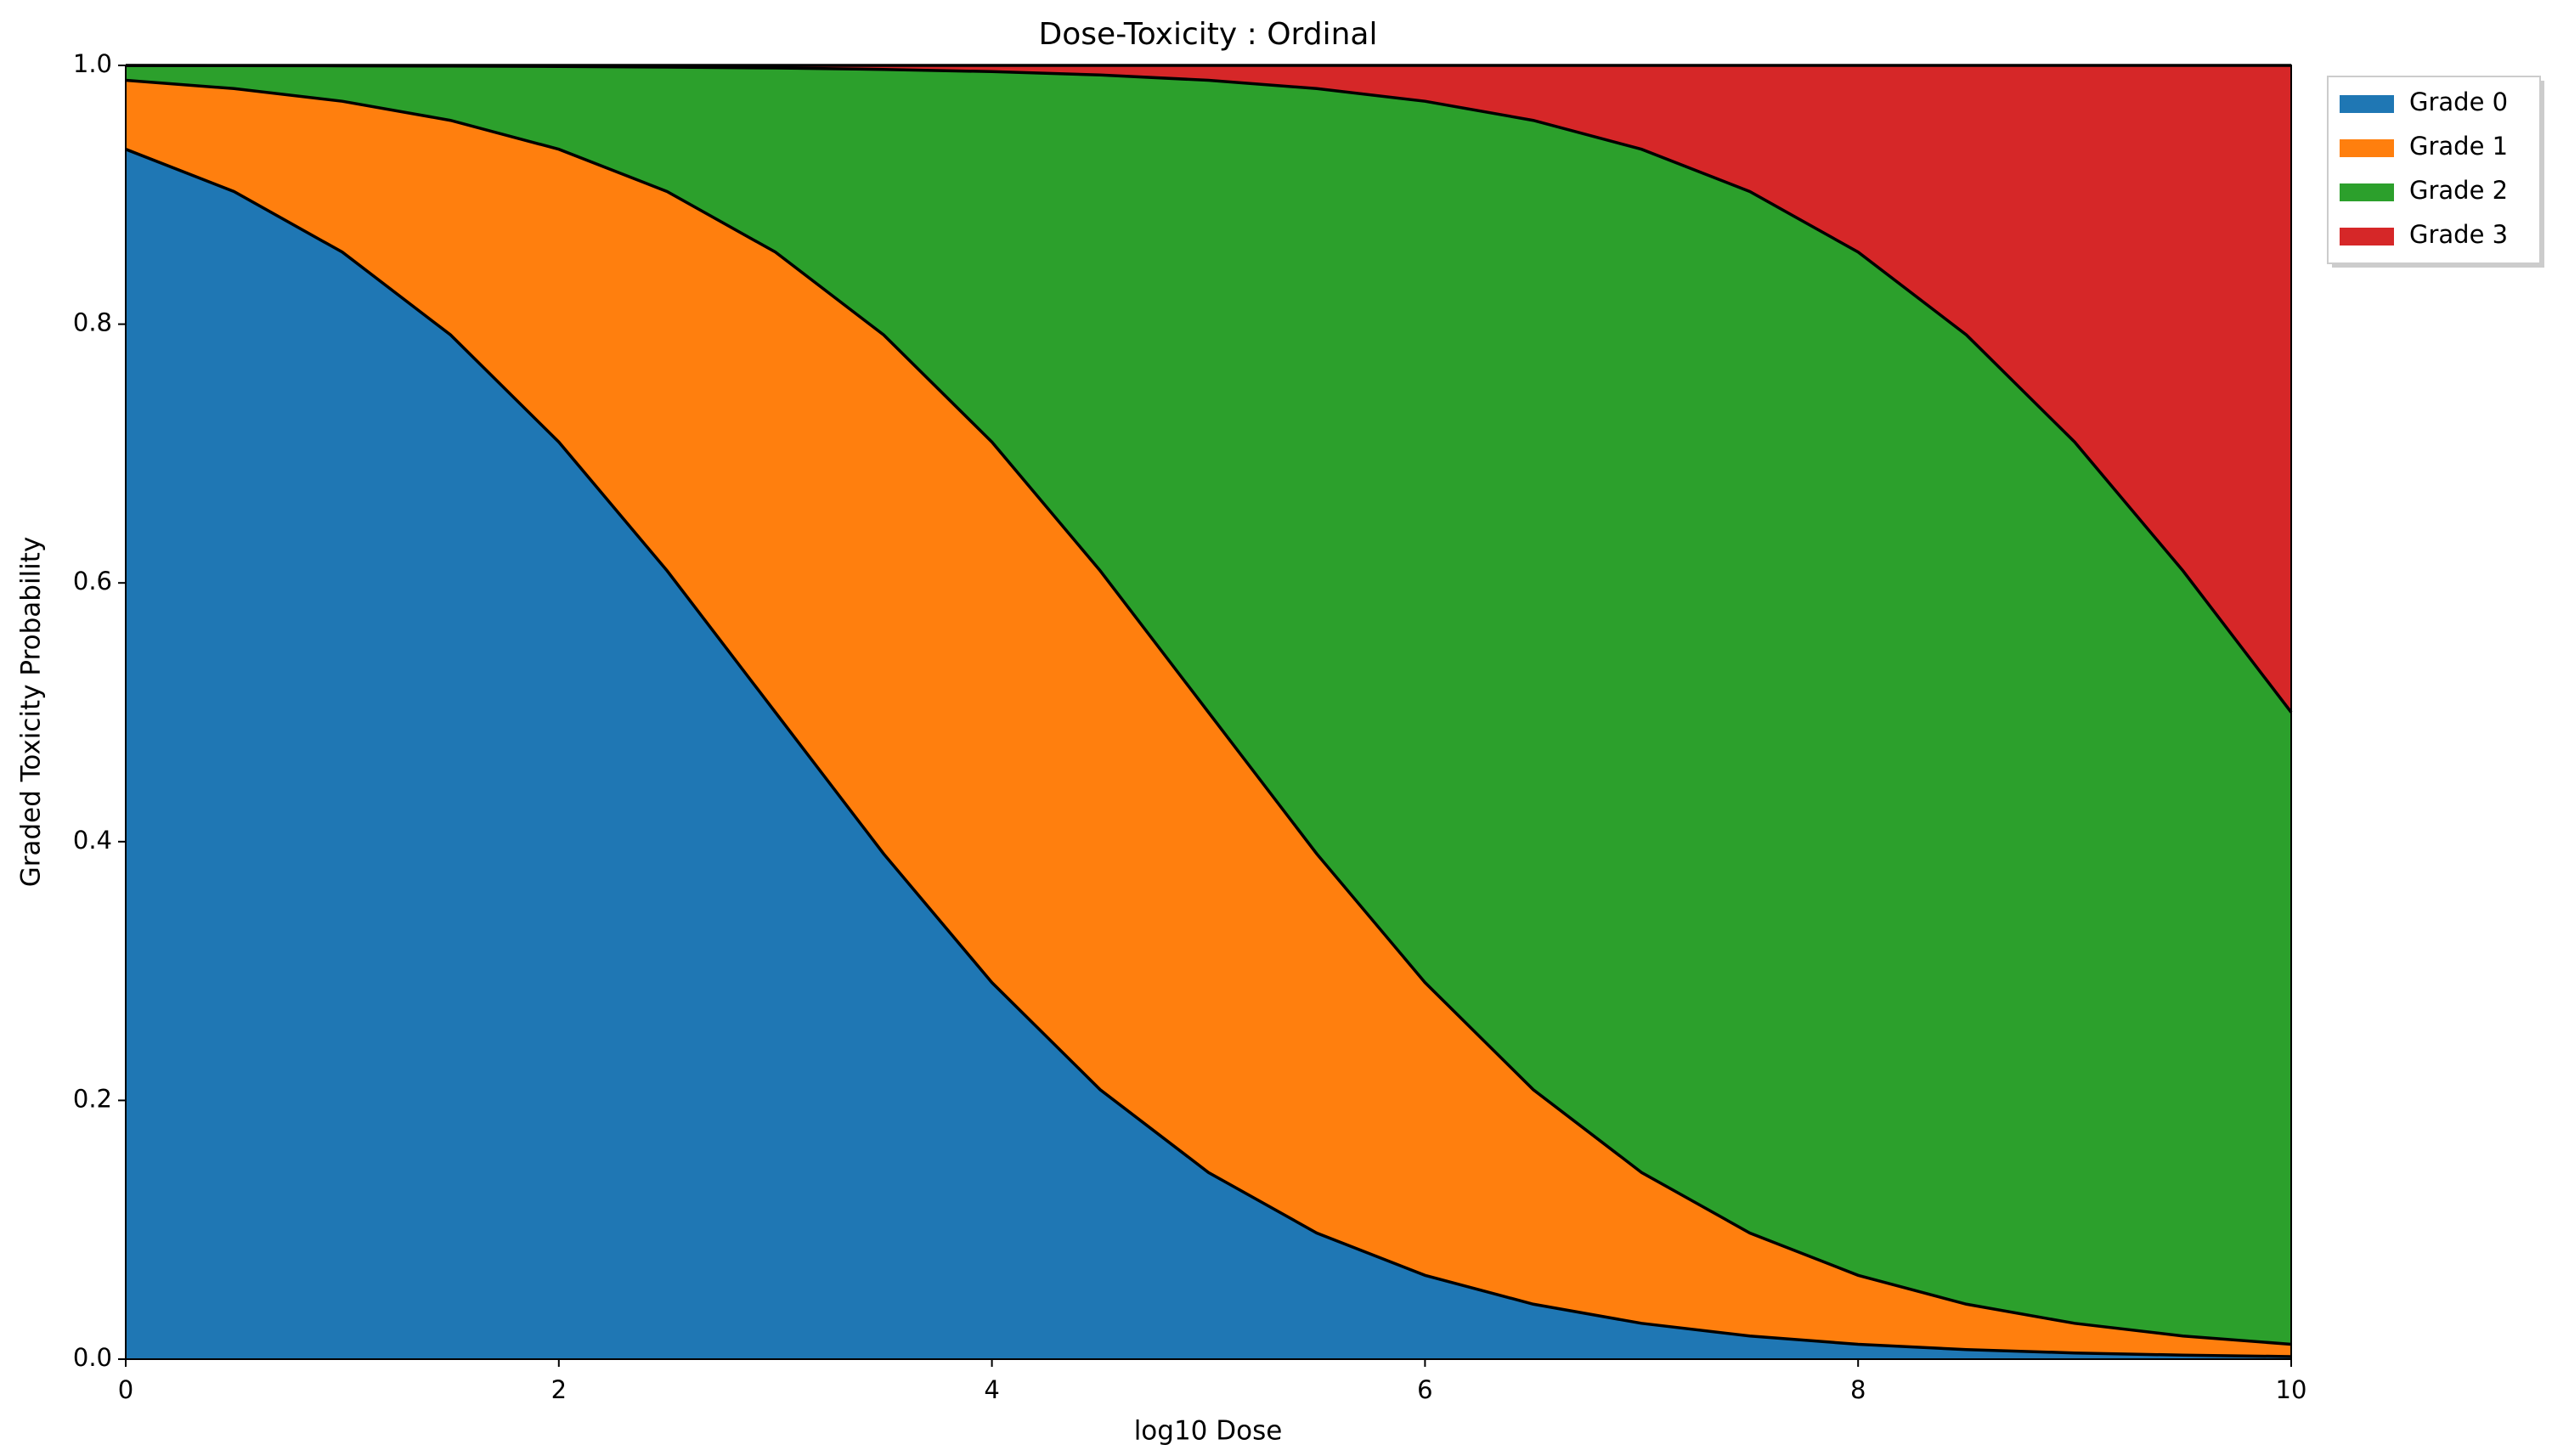  What do you see at coordinates (2291, 1390) in the screenshot?
I see `x-tick-label: 10` at bounding box center [2291, 1390].